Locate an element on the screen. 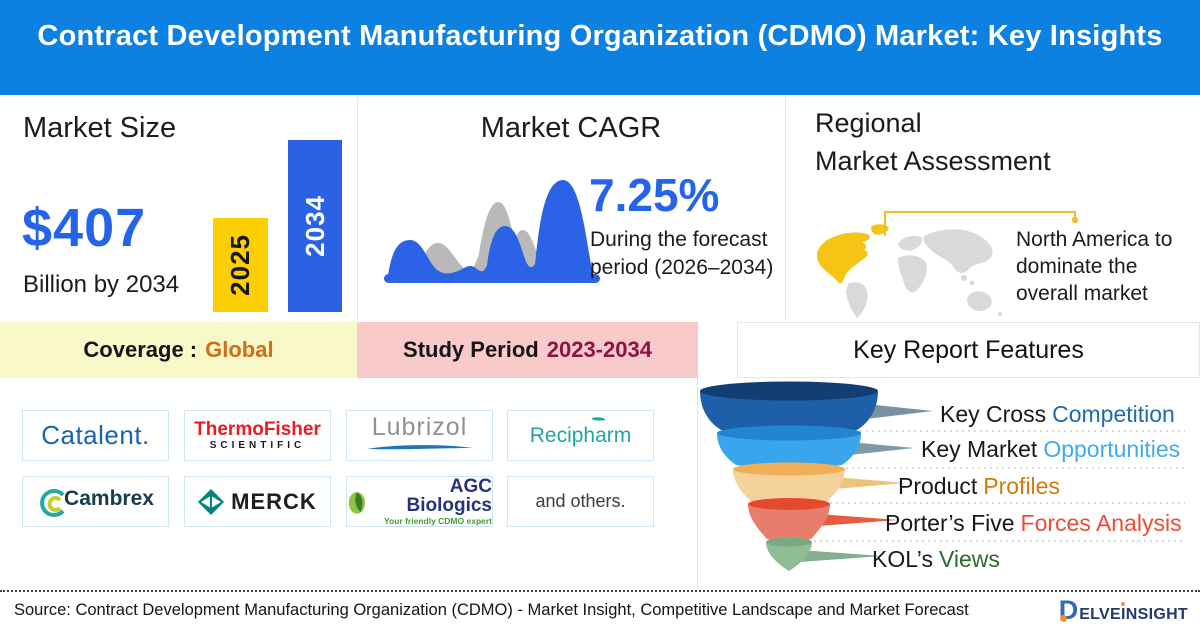 The width and height of the screenshot is (1200, 630). logo-box-lubrizol: Lubrizol is located at coordinates (419, 435).